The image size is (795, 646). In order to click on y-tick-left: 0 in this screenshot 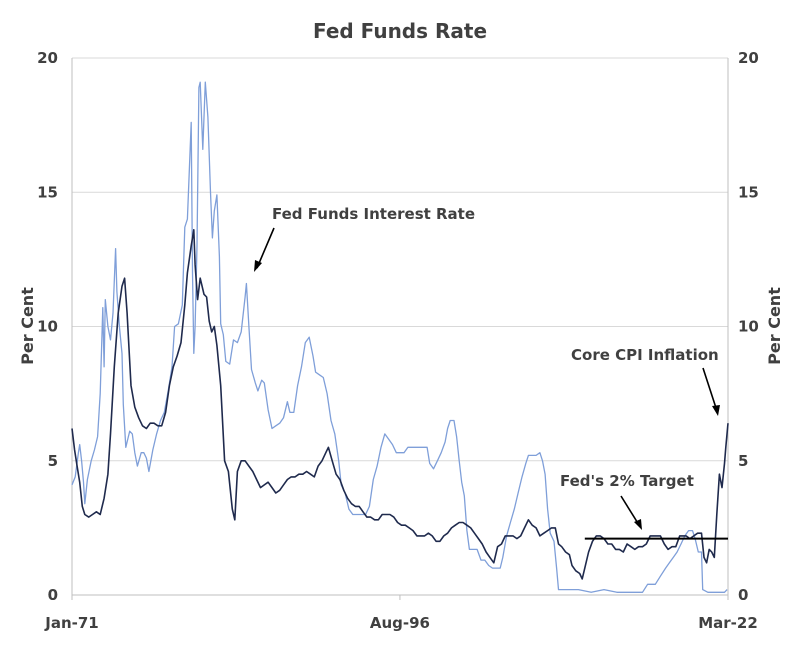, I will do `click(53, 595)`.